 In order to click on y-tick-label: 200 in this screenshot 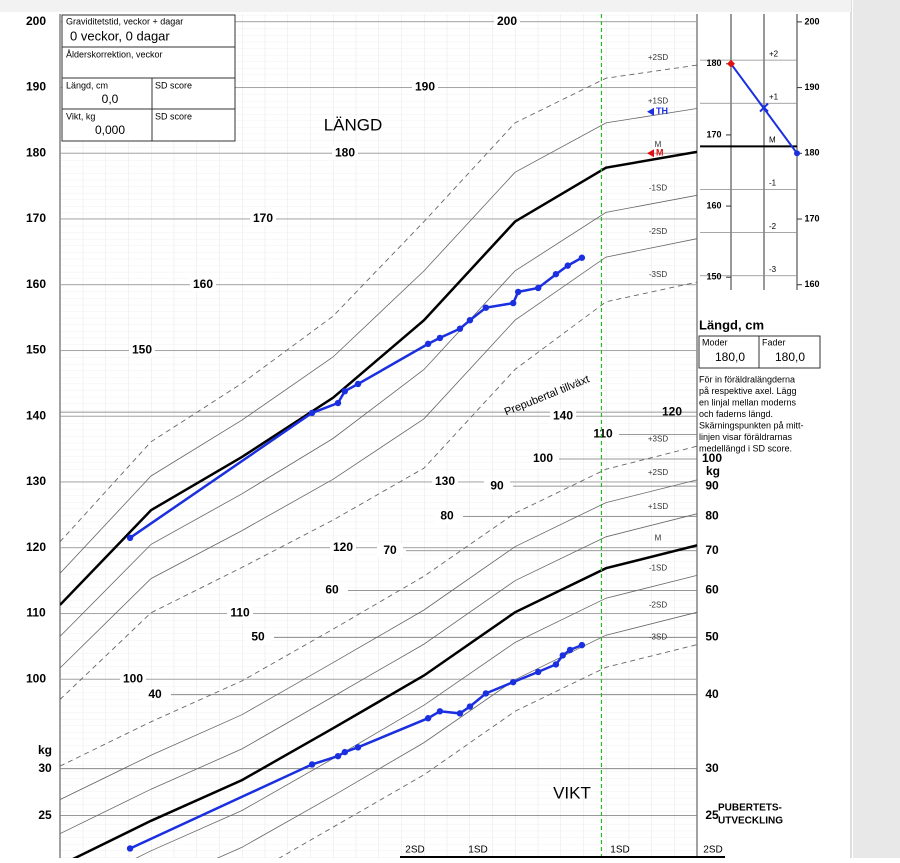, I will do `click(36, 21)`.